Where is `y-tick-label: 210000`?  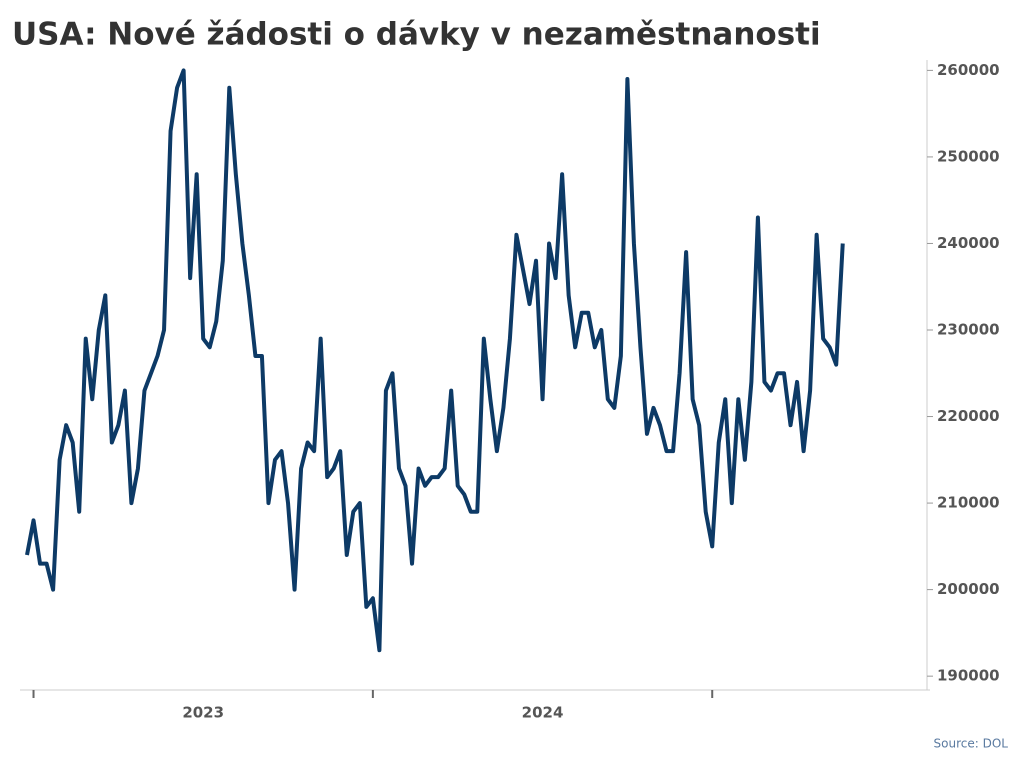
y-tick-label: 210000 is located at coordinates (968, 503).